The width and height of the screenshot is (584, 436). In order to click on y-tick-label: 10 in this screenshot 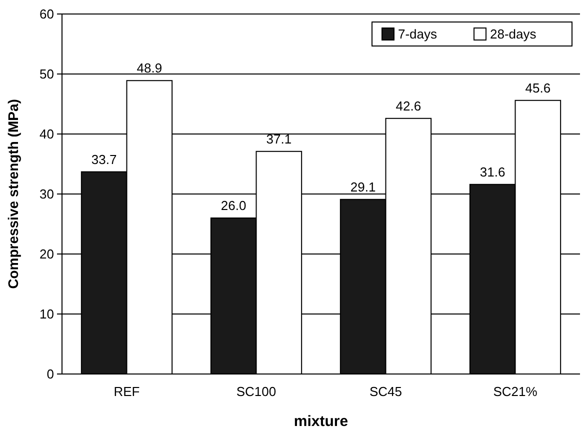, I will do `click(47, 314)`.